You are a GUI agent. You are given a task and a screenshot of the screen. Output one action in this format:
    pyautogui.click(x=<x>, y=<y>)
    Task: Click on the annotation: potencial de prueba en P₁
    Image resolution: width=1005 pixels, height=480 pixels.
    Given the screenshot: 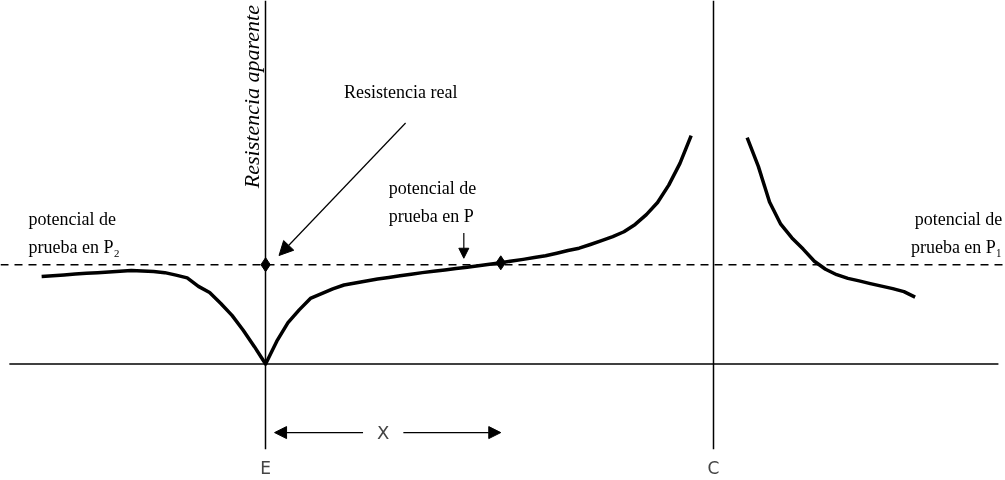 What is the action you would take?
    pyautogui.click(x=956, y=232)
    